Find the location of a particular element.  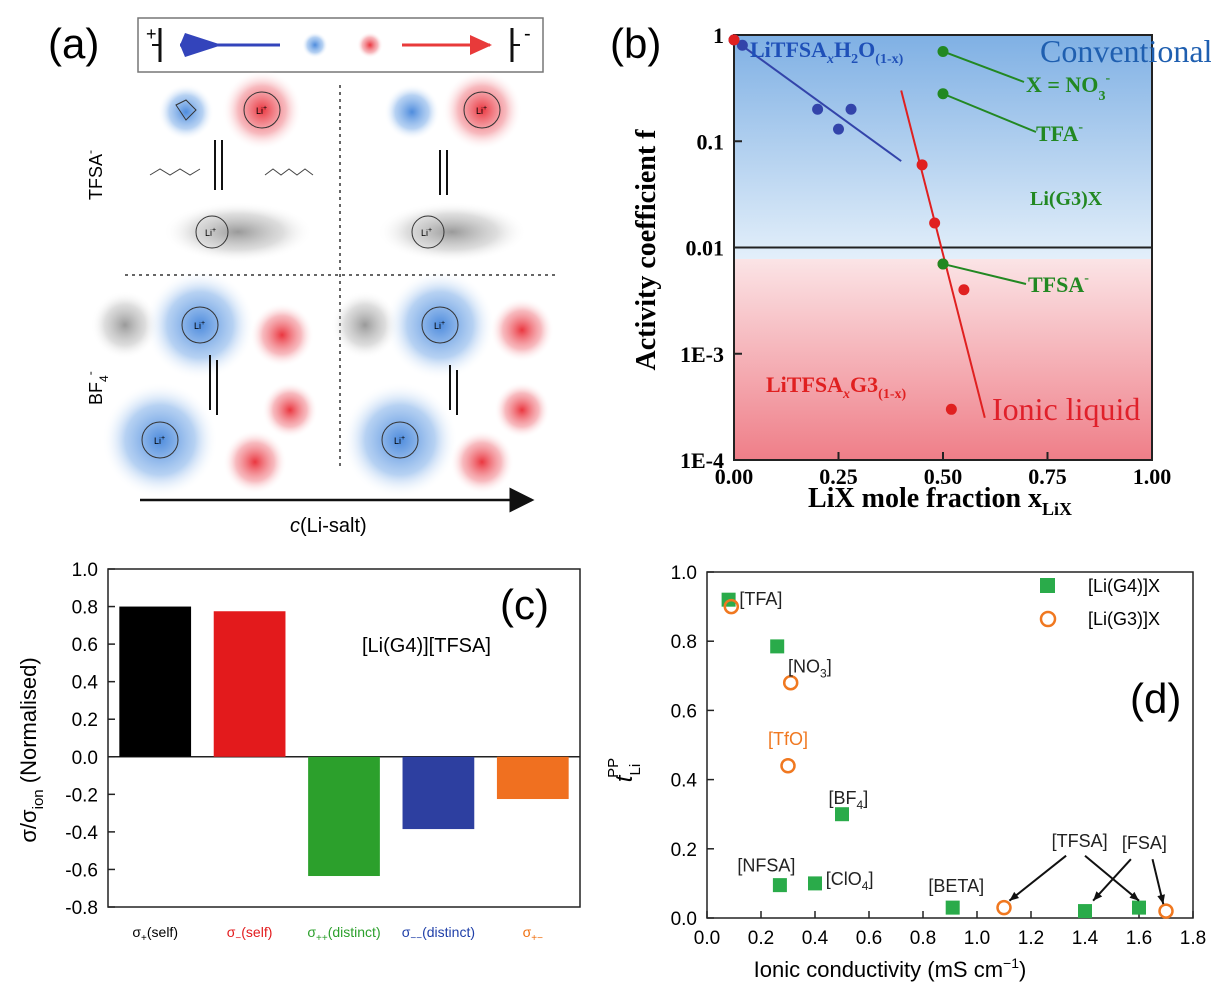

annotation-label: [FSA] is located at coordinates (1144, 843).